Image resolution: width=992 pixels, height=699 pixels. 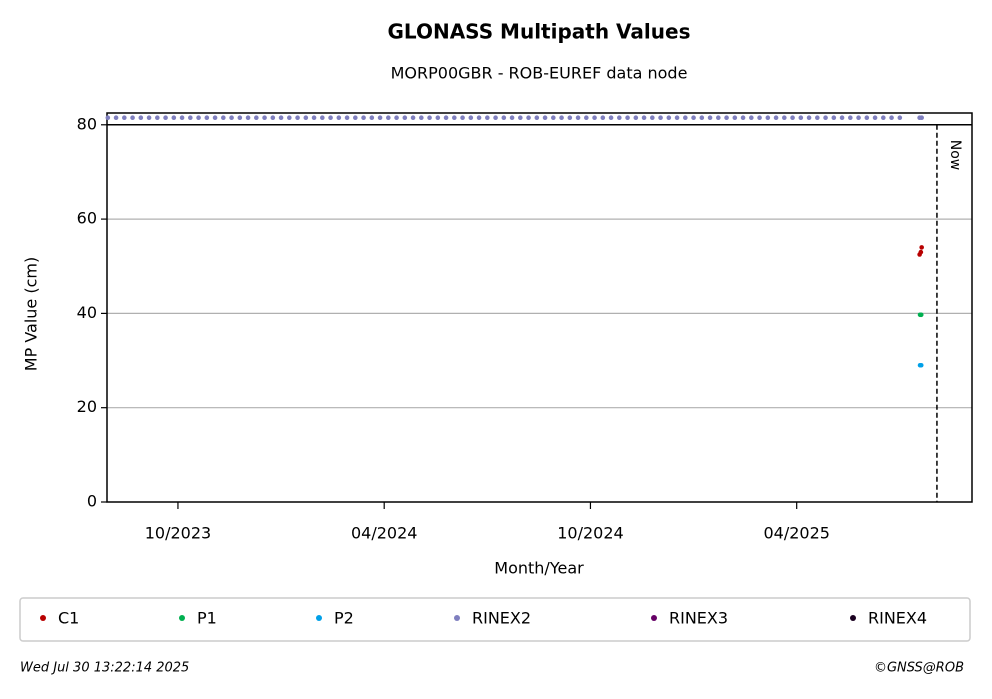 What do you see at coordinates (590, 533) in the screenshot?
I see `x-tick-label: 10/2024` at bounding box center [590, 533].